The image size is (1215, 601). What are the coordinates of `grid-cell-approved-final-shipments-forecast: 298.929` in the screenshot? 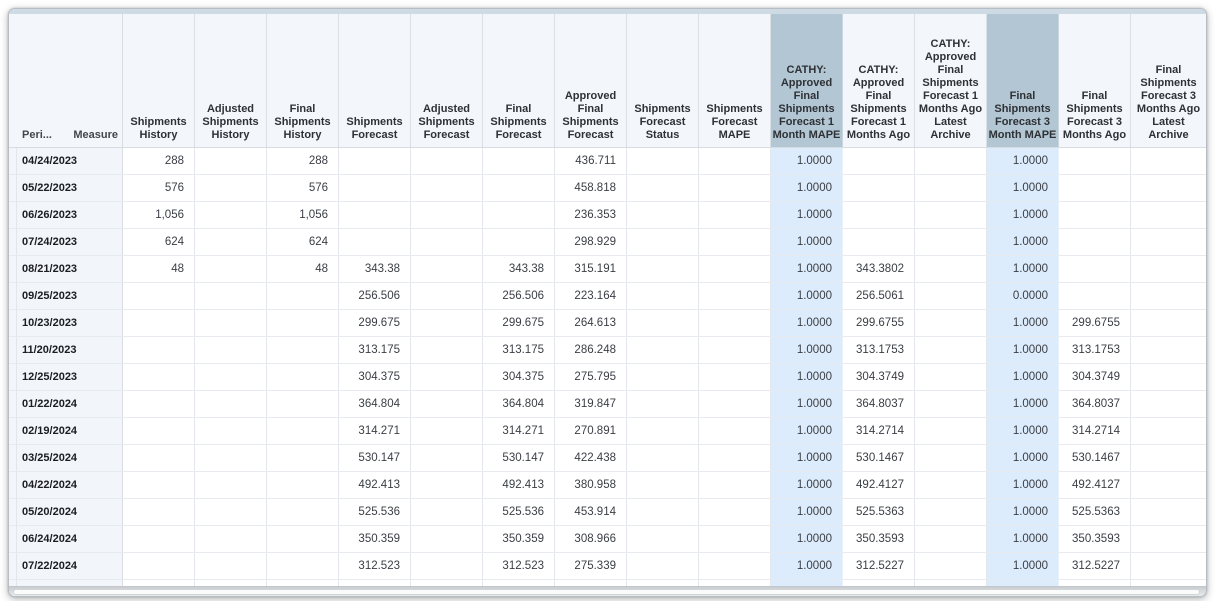 It's located at (591, 242).